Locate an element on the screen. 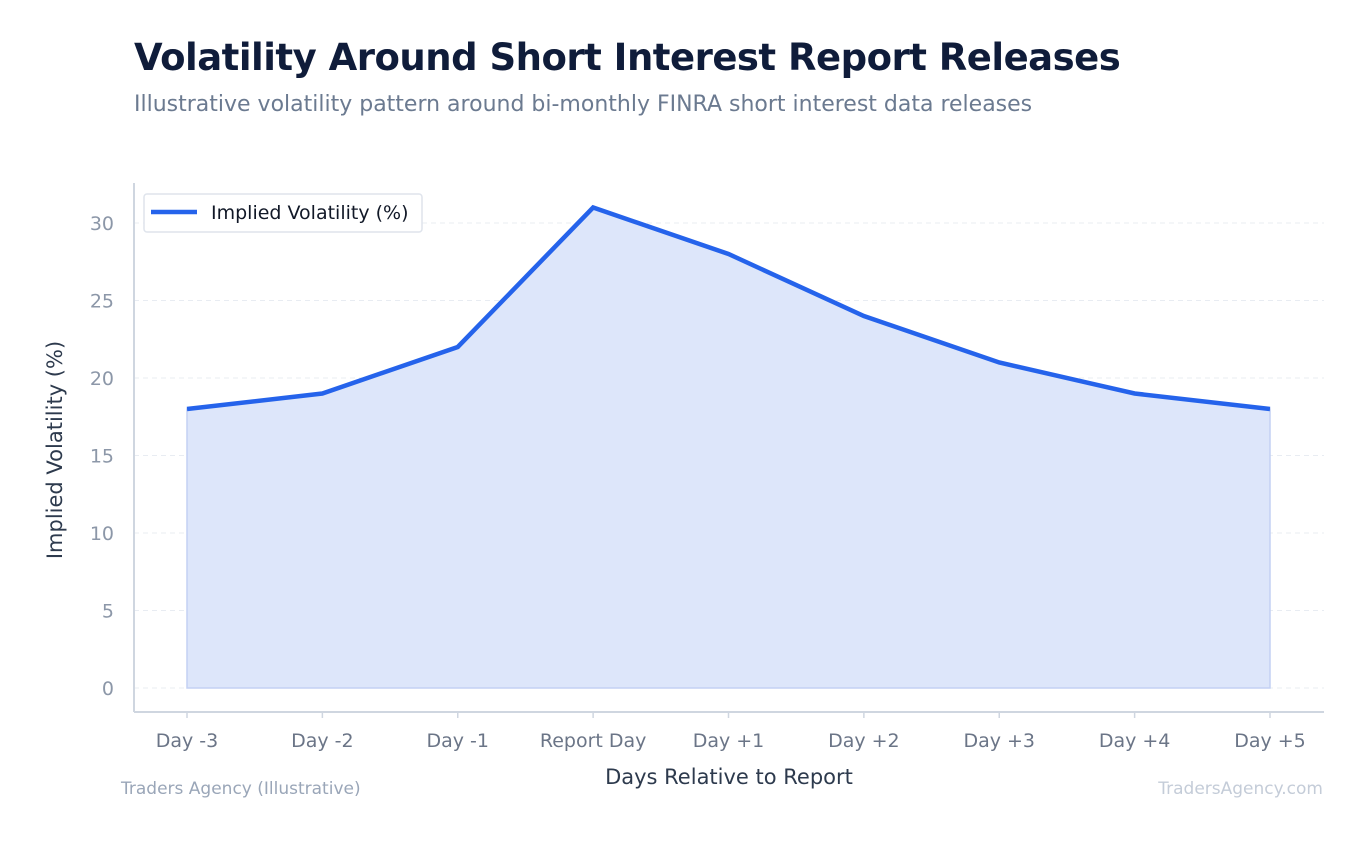  x-tick-label: Day +5 is located at coordinates (1270, 741).